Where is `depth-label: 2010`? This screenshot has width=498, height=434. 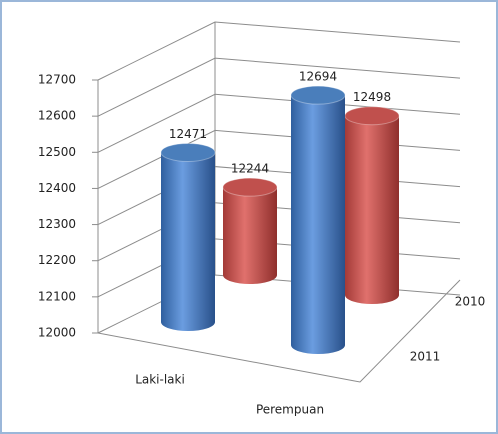
depth-label: 2010 is located at coordinates (470, 302).